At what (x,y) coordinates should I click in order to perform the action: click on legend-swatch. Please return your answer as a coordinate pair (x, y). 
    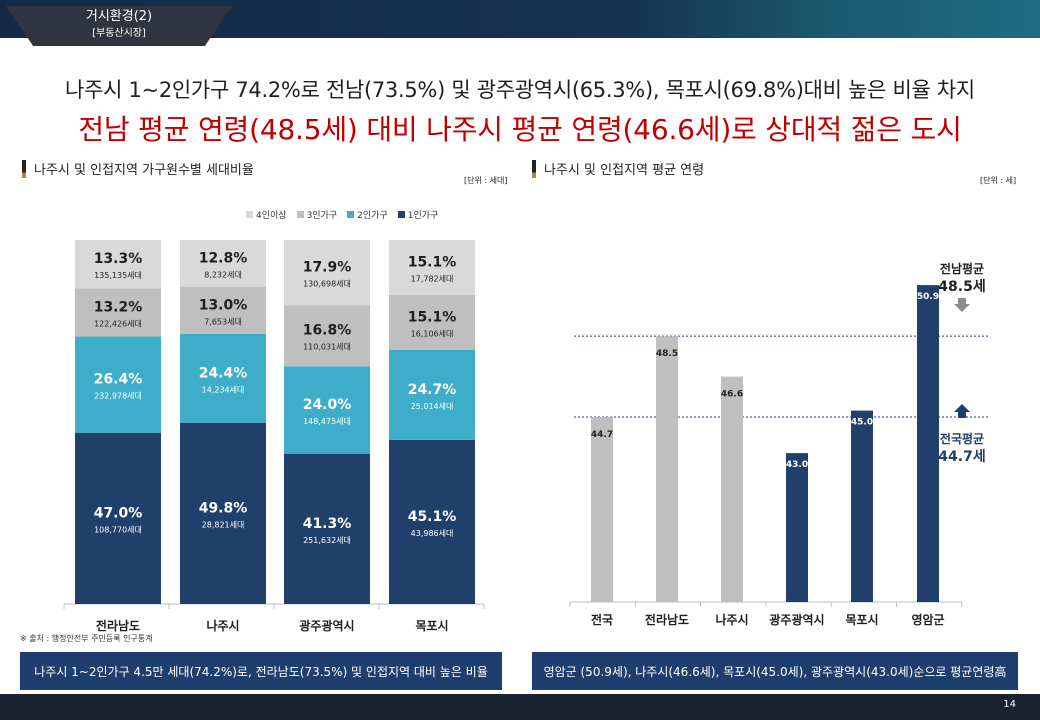
    Looking at the image, I should click on (300, 214).